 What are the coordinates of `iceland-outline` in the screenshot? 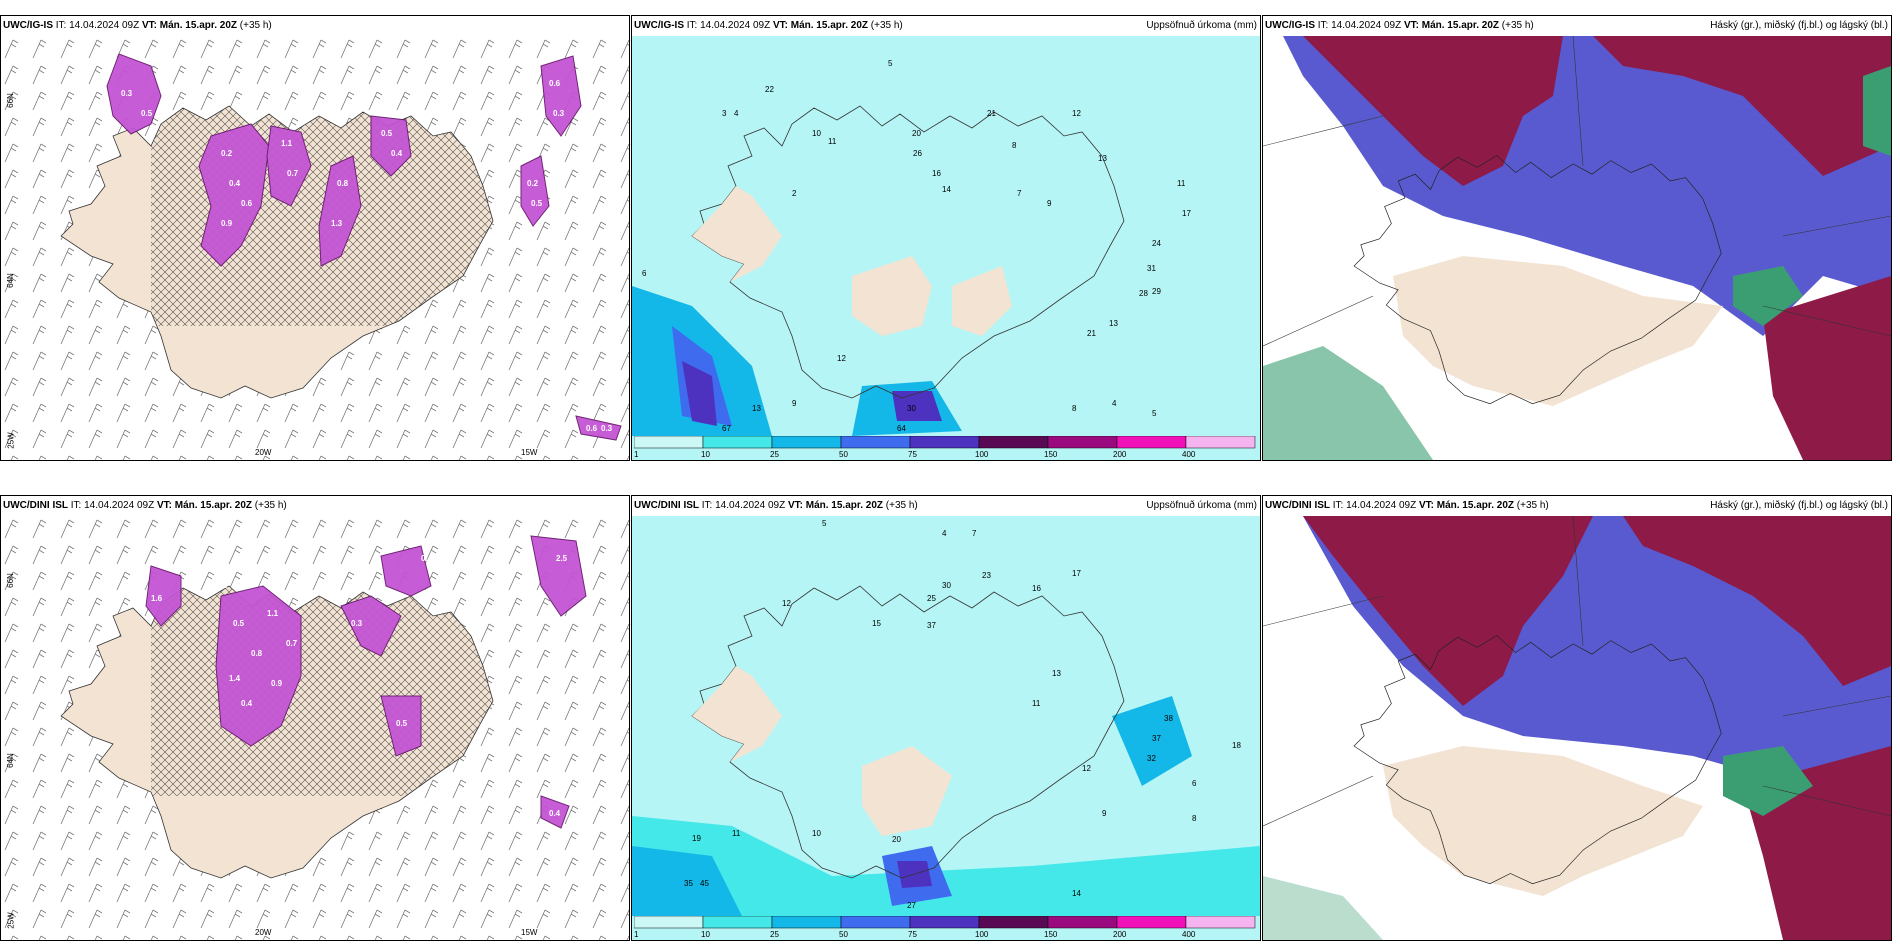 It's located at (908, 732).